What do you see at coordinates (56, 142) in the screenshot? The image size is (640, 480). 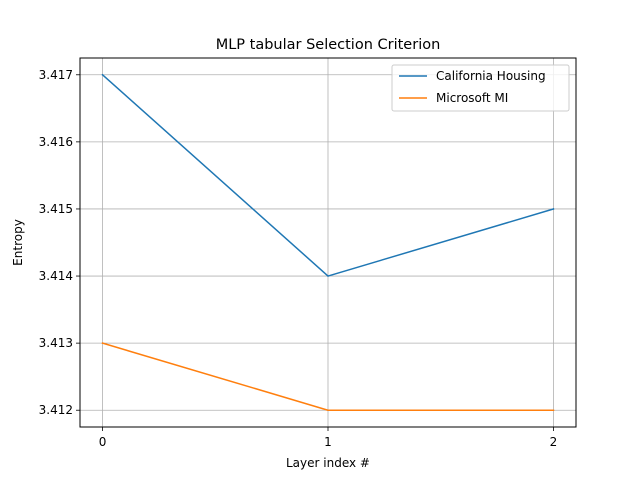 I see `y-tick-label: 3.416` at bounding box center [56, 142].